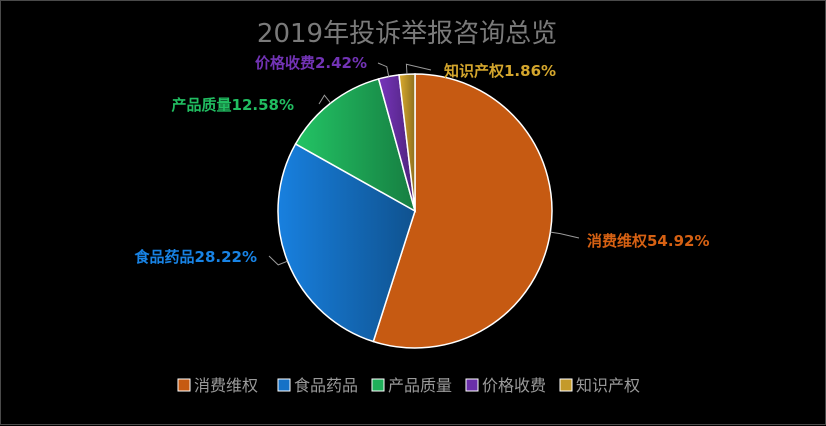  What do you see at coordinates (500, 71) in the screenshot?
I see `slice-label-ip: 知识产权1.86%` at bounding box center [500, 71].